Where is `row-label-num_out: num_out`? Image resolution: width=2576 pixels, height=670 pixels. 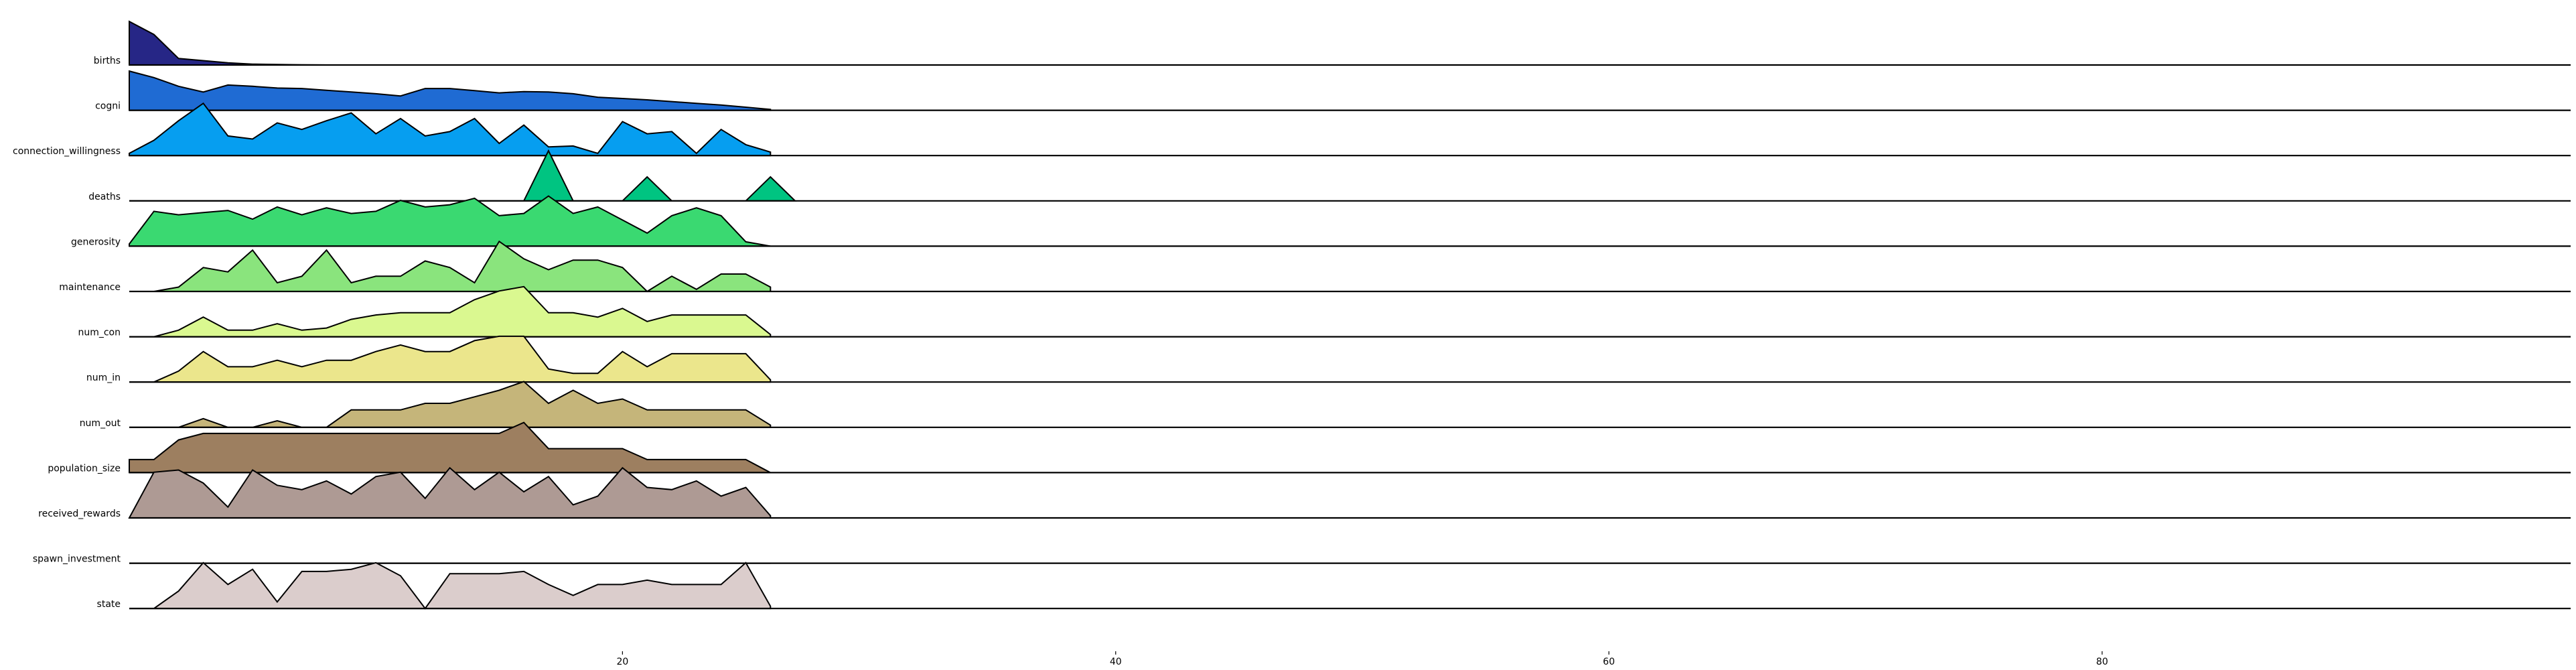 row-label-num_out: num_out is located at coordinates (100, 424).